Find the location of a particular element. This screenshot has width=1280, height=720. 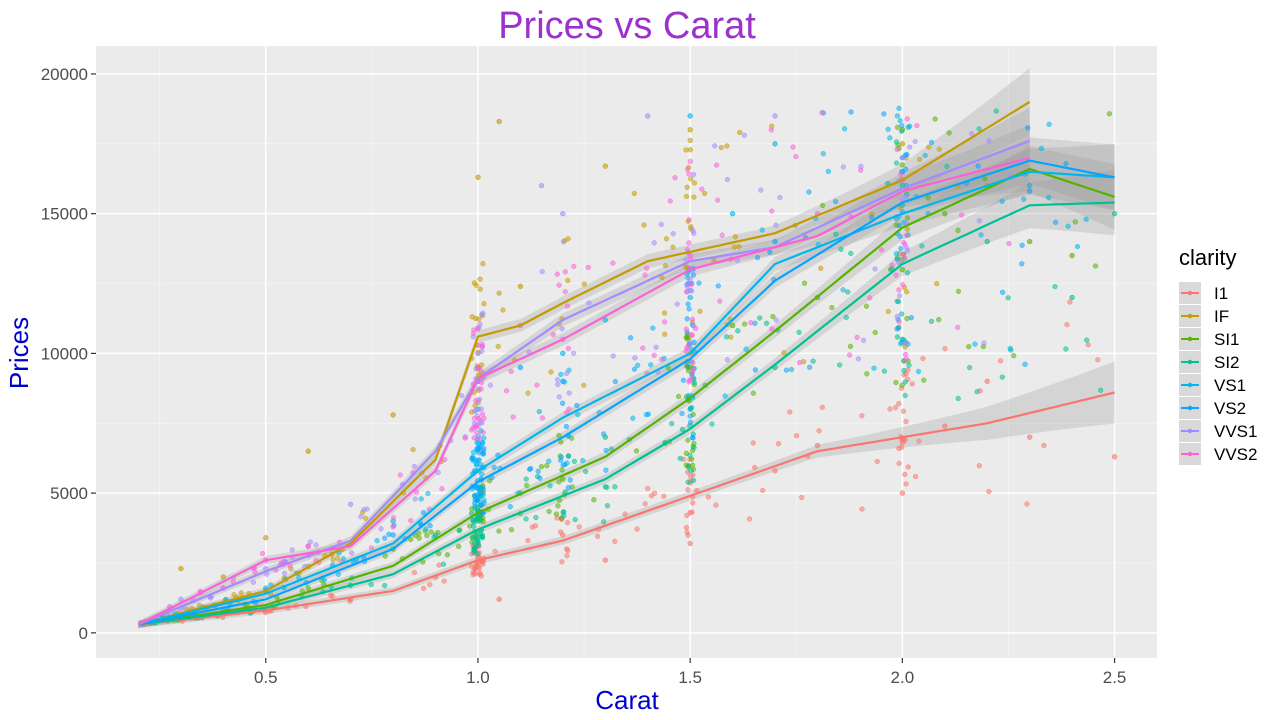

legend-item-VVS2: VVS2 is located at coordinates (1218, 454).